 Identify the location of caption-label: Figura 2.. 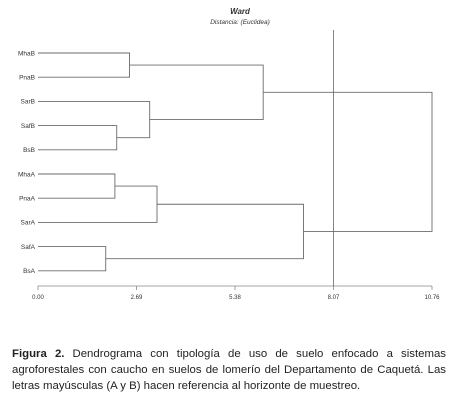
(38, 354).